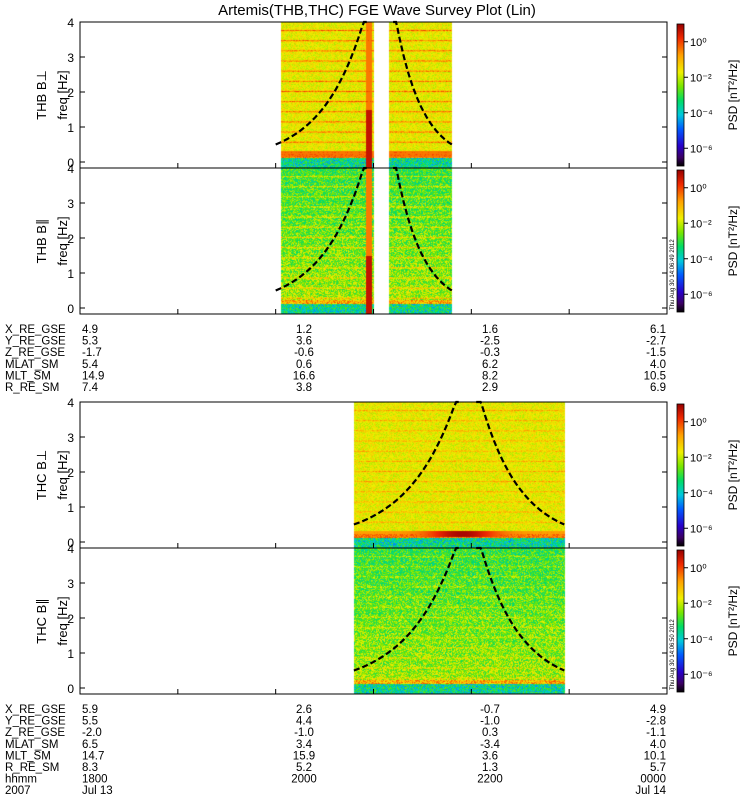 The width and height of the screenshot is (750, 800). What do you see at coordinates (35, 710) in the screenshot?
I see `ephem-label: X_RE_GSE` at bounding box center [35, 710].